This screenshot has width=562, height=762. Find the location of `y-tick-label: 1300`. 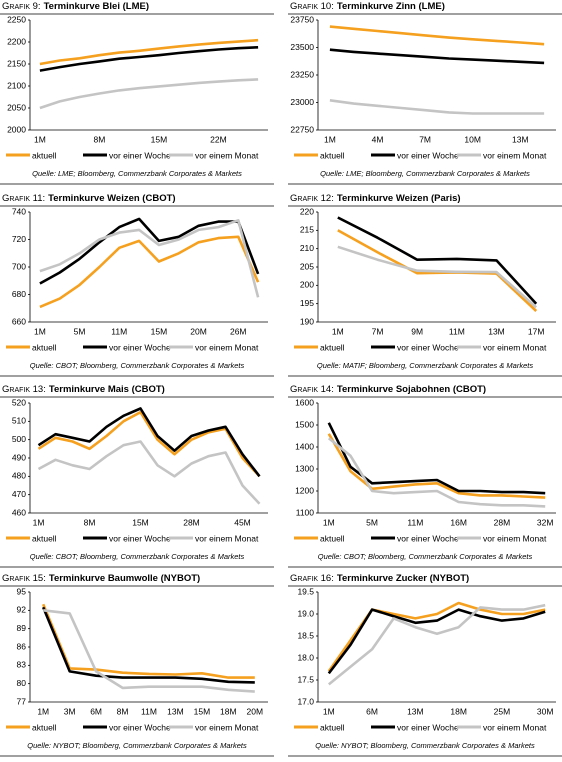

y-tick-label: 1300 is located at coordinates (304, 468).